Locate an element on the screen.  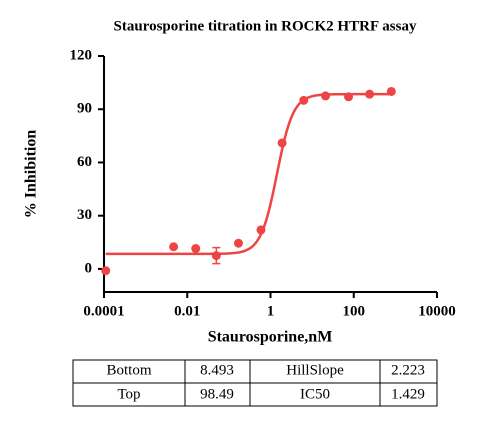
table-value: 98.49 is located at coordinates (217, 394).